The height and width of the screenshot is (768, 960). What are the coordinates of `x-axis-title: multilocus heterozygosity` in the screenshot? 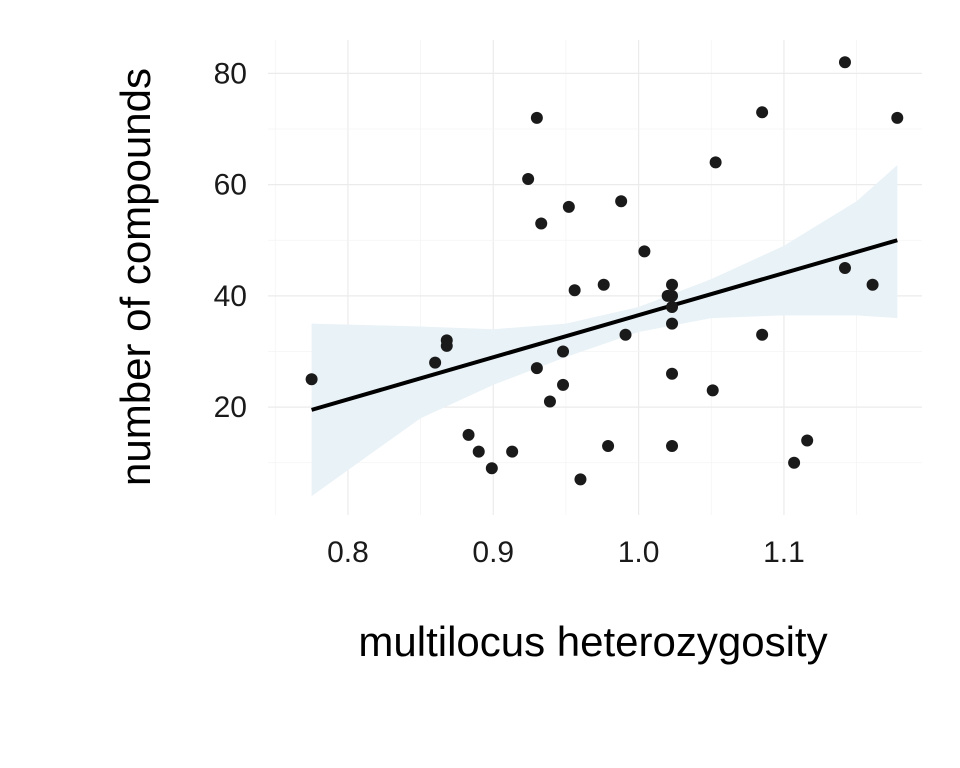 It's located at (592, 641).